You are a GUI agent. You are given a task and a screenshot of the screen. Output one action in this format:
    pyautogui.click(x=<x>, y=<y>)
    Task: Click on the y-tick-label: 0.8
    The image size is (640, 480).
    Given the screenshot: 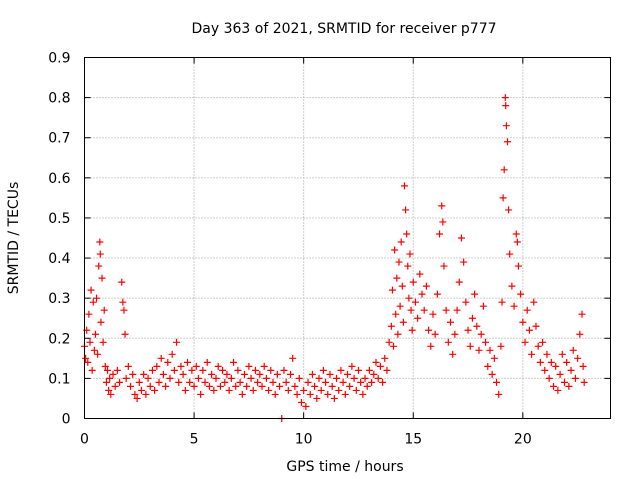 What is the action you would take?
    pyautogui.click(x=59, y=99)
    